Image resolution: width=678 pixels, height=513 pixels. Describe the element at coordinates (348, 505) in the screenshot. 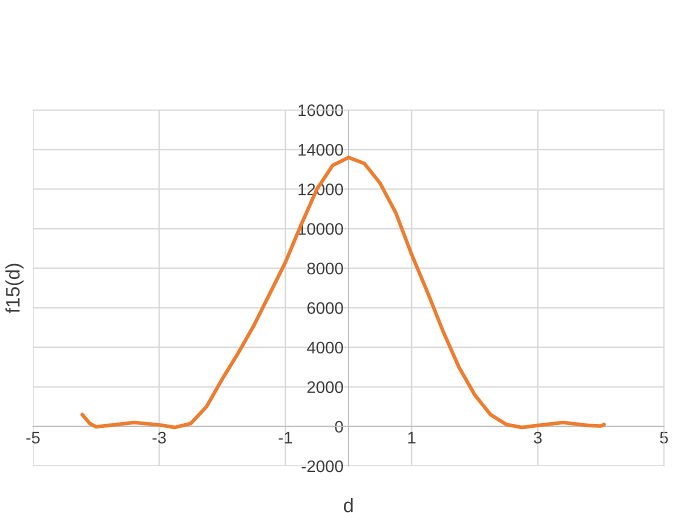

I see `x-axis-title: d` at that location.